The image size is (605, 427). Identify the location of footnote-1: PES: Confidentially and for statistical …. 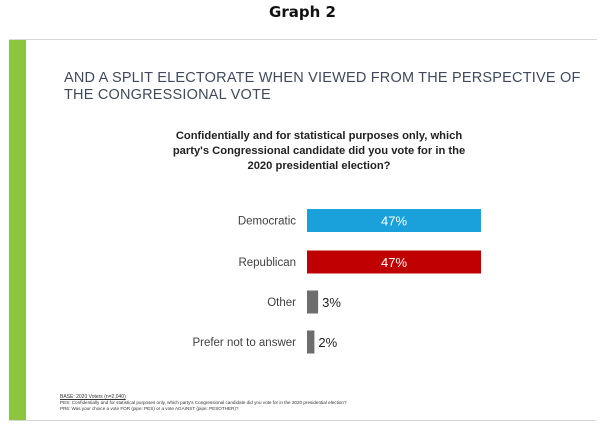
(203, 402).